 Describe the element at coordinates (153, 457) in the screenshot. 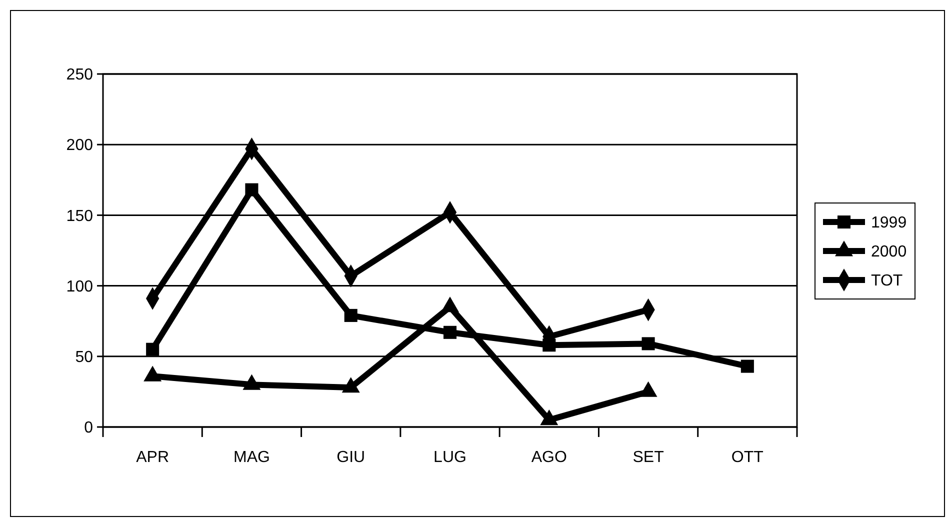

I see `x-tick-label: APR` at that location.